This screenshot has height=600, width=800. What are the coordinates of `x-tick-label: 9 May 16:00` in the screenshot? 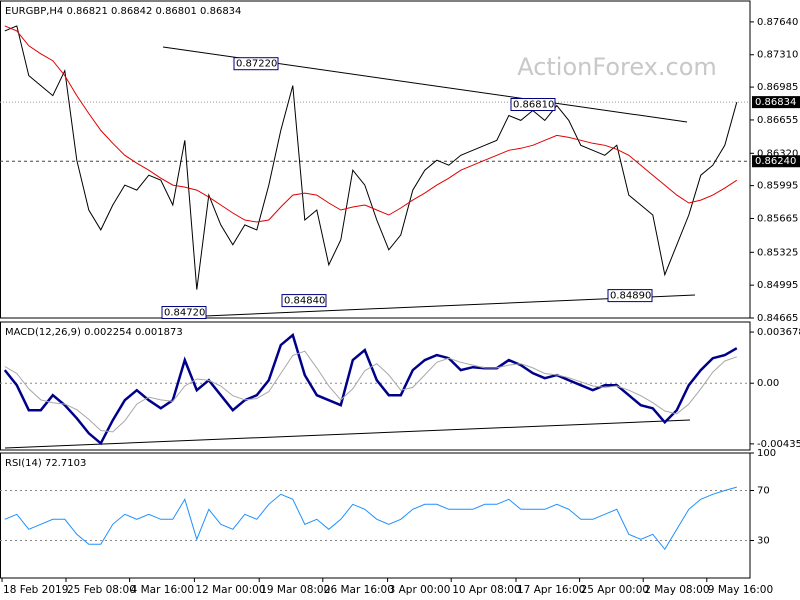 It's located at (740, 590).